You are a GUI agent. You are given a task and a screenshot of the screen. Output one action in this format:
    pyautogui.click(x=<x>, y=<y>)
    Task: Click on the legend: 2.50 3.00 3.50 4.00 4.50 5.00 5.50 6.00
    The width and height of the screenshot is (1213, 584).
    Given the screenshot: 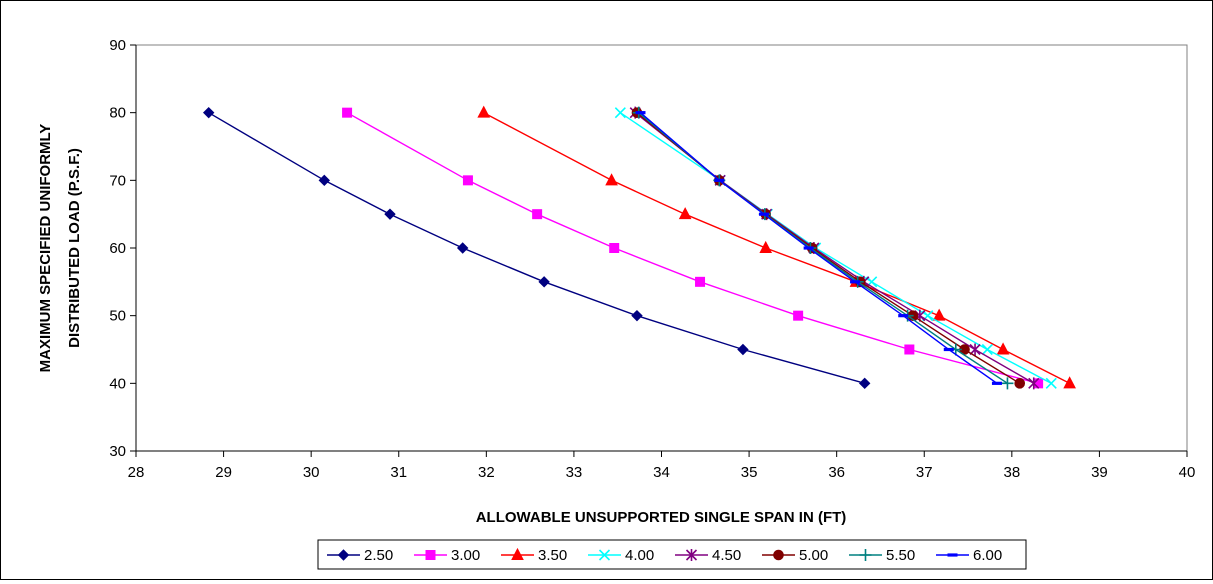 What is the action you would take?
    pyautogui.click(x=672, y=554)
    